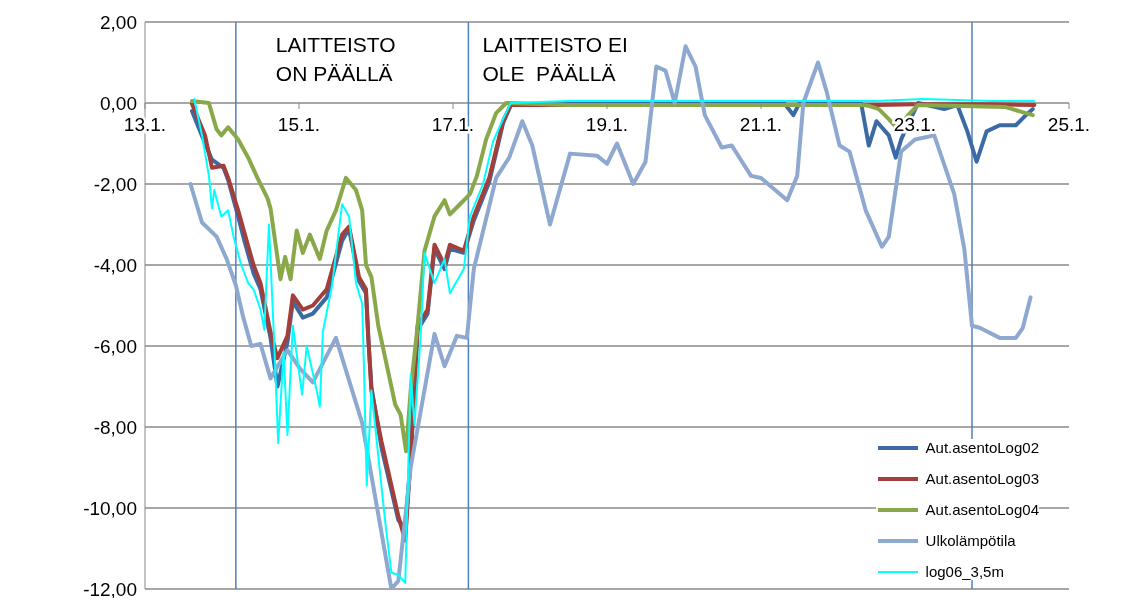  I want to click on legend-label: log06_3,5m, so click(964, 571).